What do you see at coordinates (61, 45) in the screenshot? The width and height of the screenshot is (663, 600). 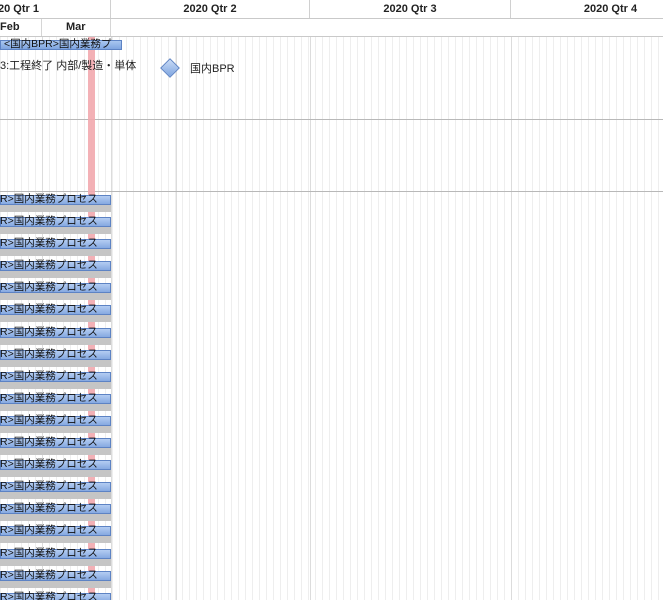 I see `summary-task-bar` at bounding box center [61, 45].